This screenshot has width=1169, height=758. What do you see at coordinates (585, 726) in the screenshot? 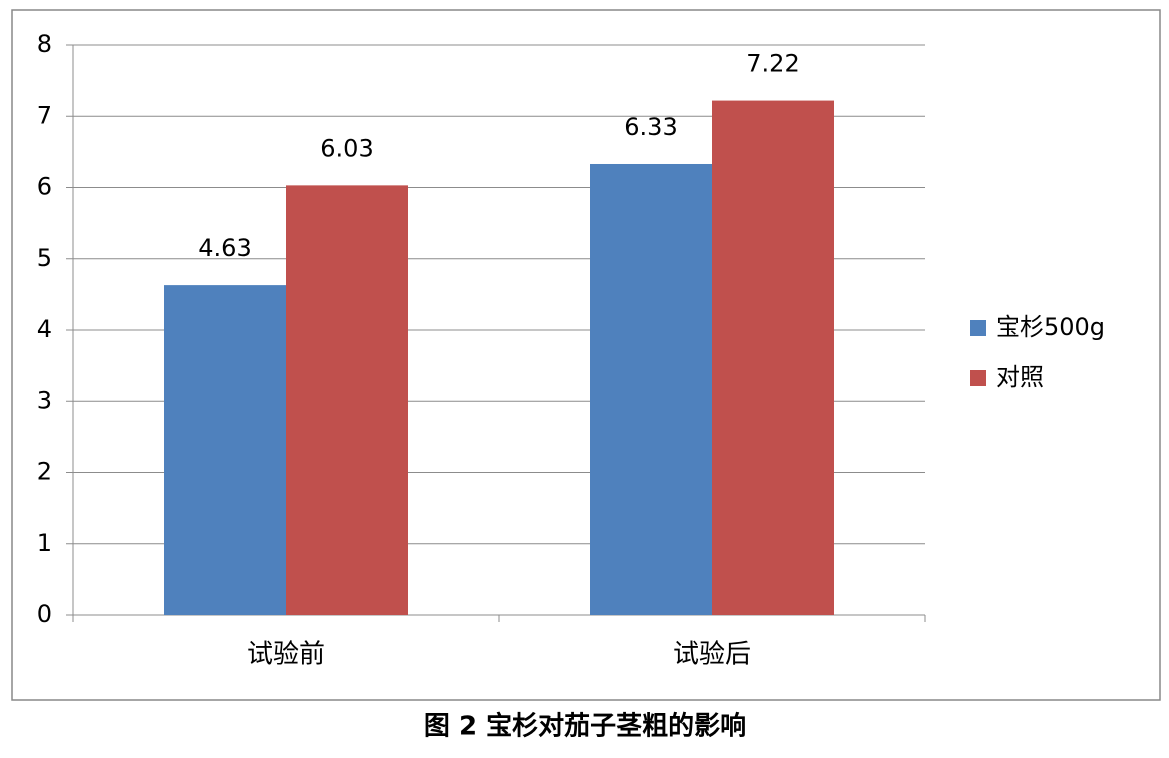
I see `chart-caption: 图 2 宝杉对茄子茎粗的影响` at bounding box center [585, 726].